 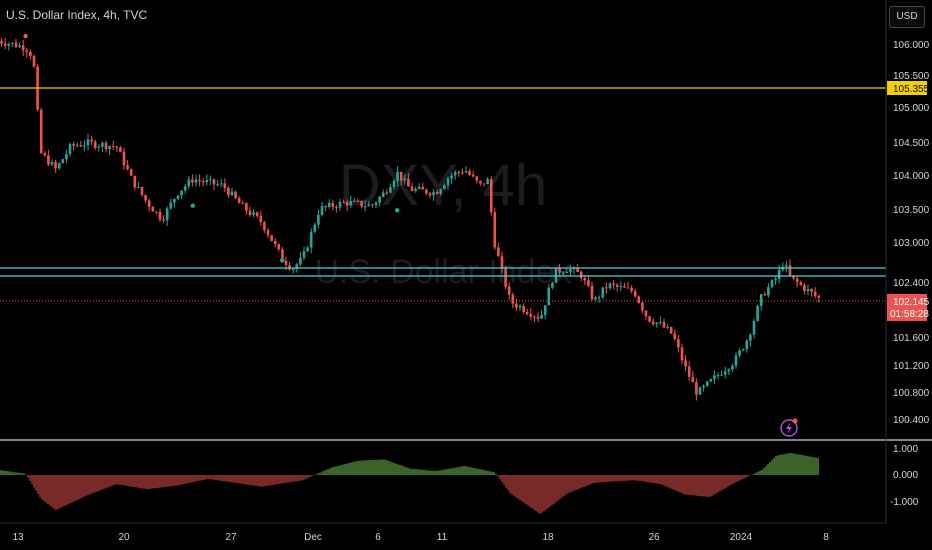 What do you see at coordinates (911, 283) in the screenshot?
I see `price-axis-label: 102.400` at bounding box center [911, 283].